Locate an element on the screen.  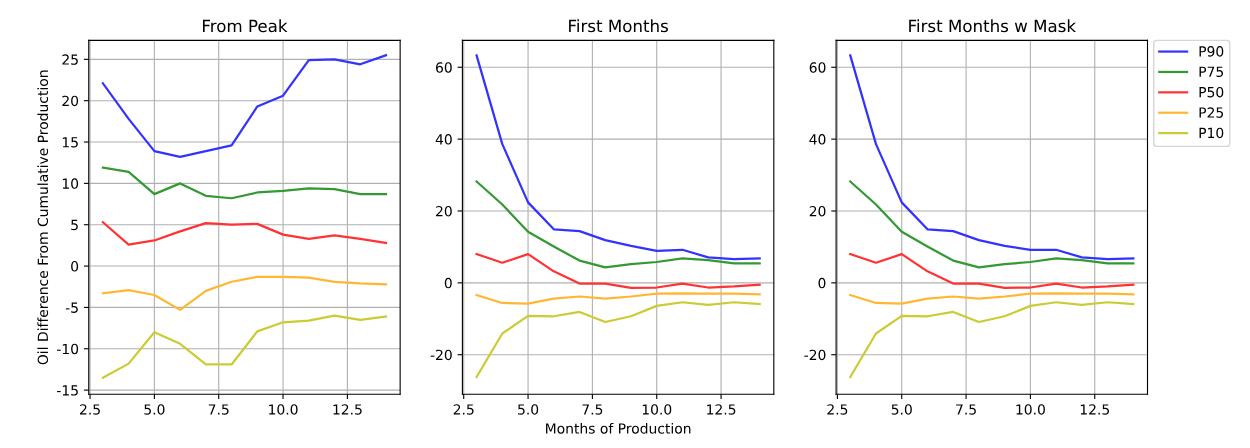
legend-label: P10 is located at coordinates (1211, 133).